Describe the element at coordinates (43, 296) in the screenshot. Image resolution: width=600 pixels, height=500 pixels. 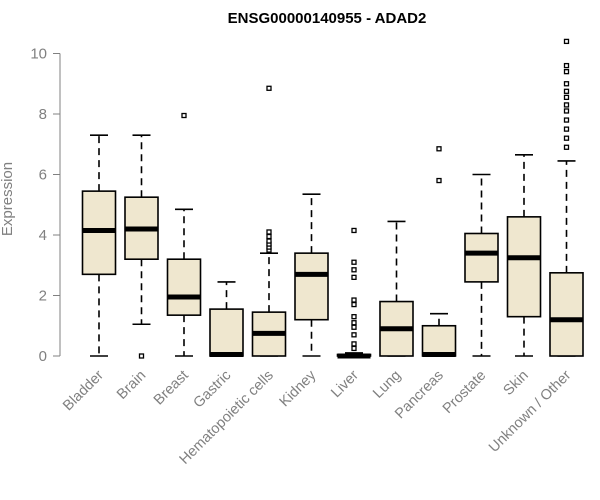
I see `y-tick-label: 2` at that location.